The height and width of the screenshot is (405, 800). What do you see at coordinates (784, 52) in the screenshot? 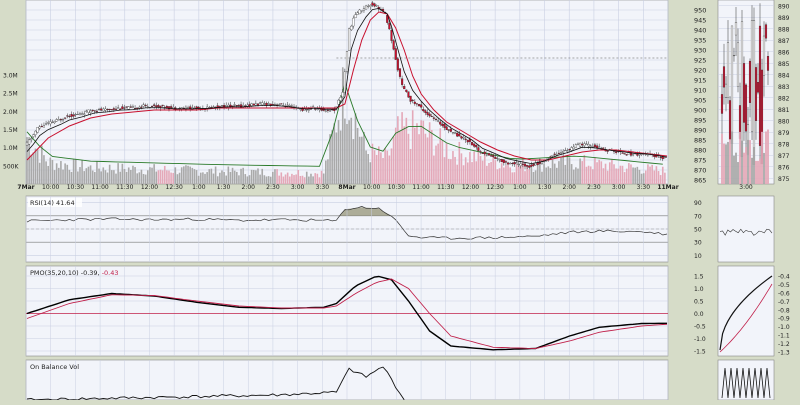
I see `side-price-tick-label: 886` at bounding box center [784, 52].